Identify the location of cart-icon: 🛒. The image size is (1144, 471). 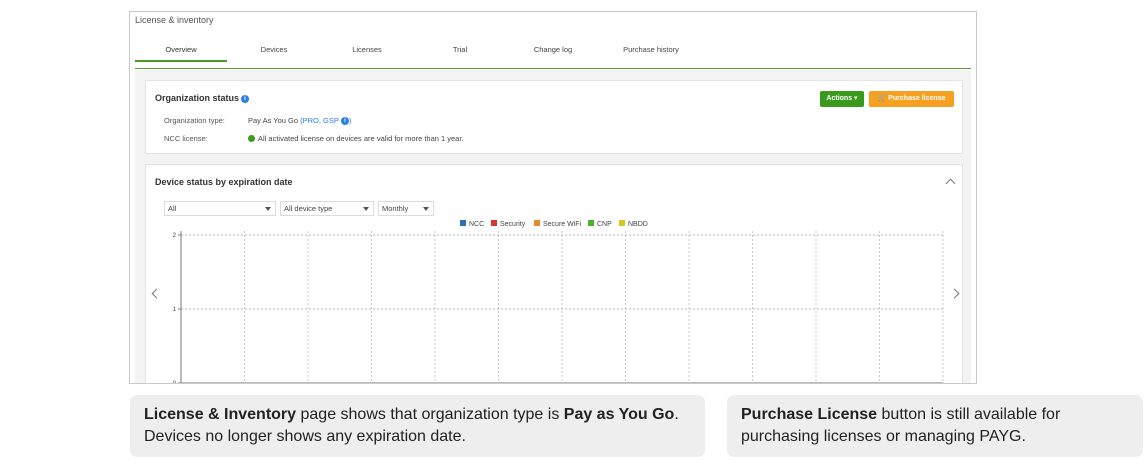
(882, 98).